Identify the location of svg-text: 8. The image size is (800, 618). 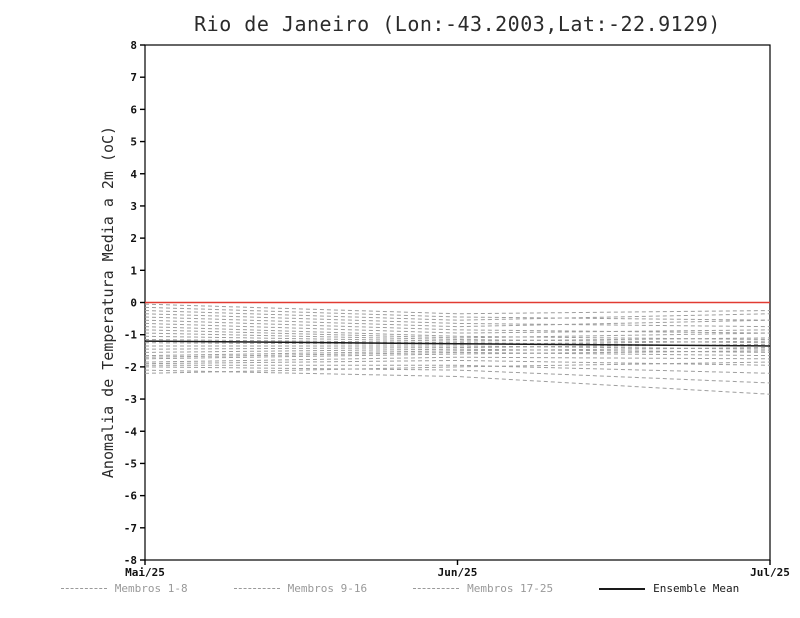
(133, 45).